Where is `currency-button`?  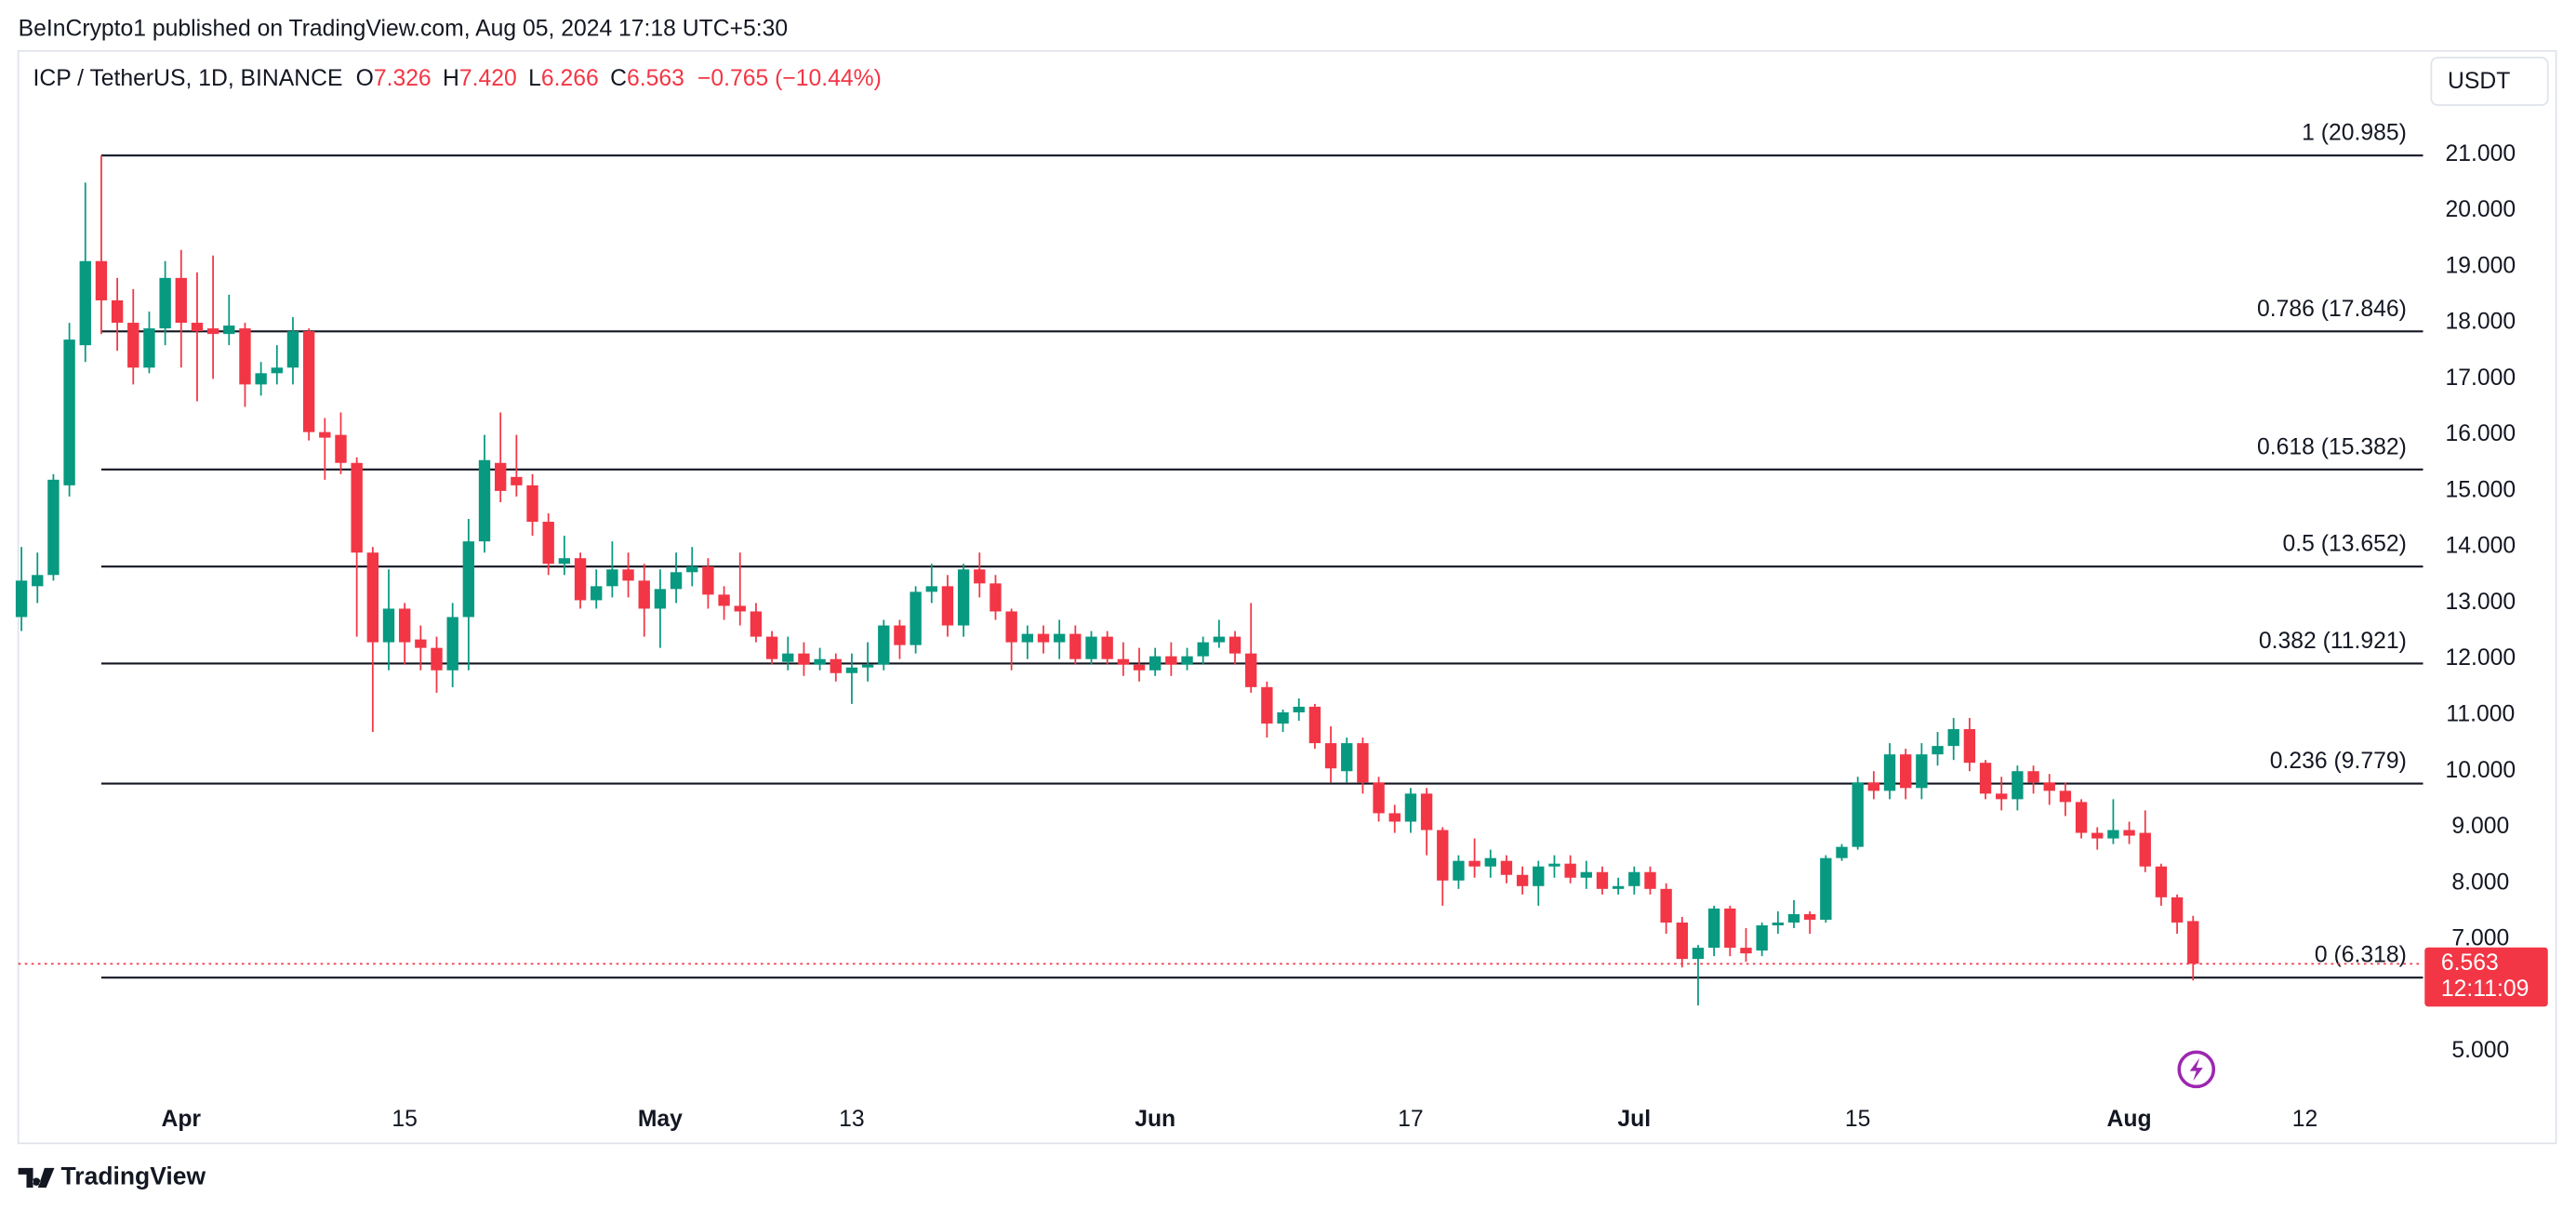 currency-button is located at coordinates (2489, 81).